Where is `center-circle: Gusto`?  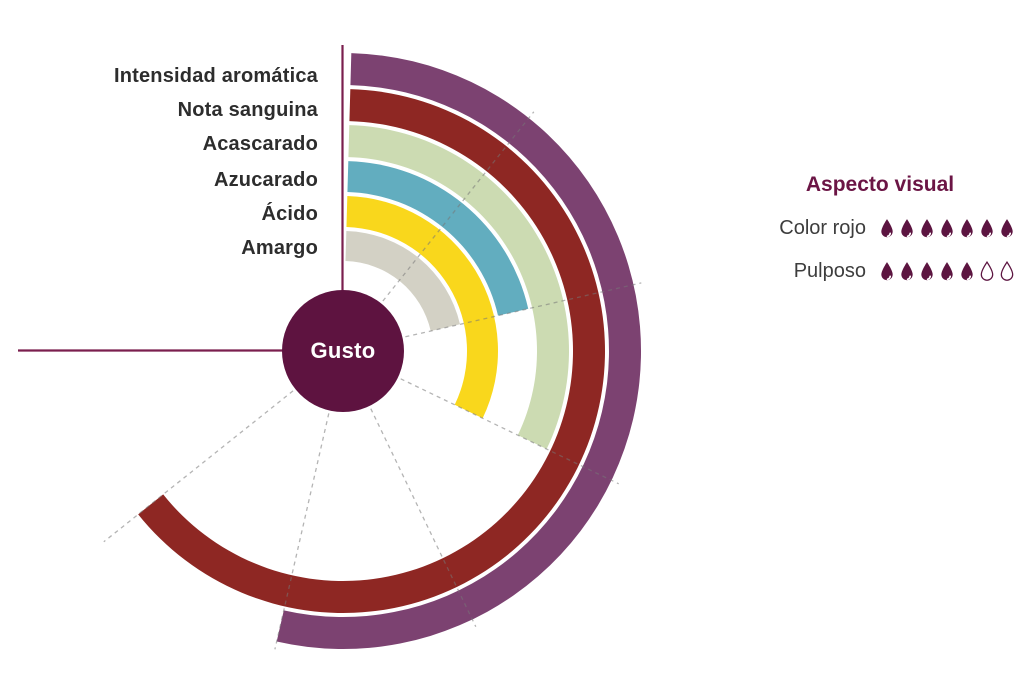 center-circle: Gusto is located at coordinates (343, 351).